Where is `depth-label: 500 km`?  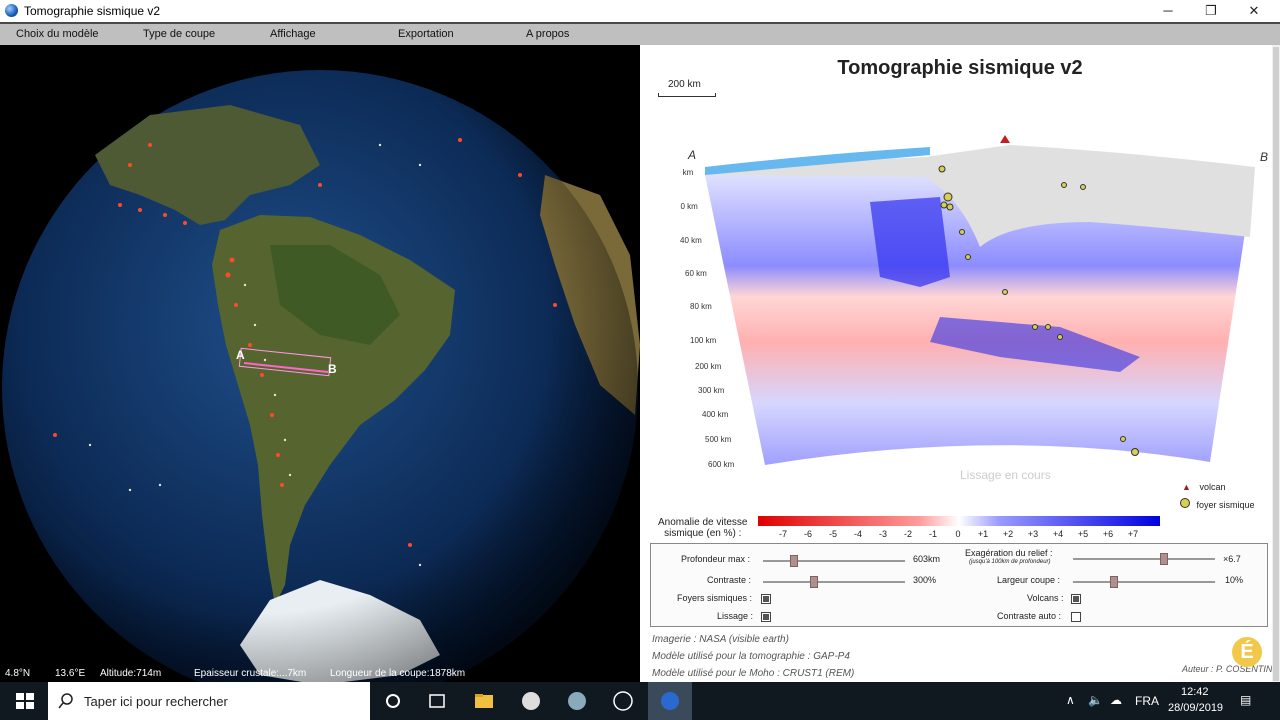 depth-label: 500 km is located at coordinates (718, 439).